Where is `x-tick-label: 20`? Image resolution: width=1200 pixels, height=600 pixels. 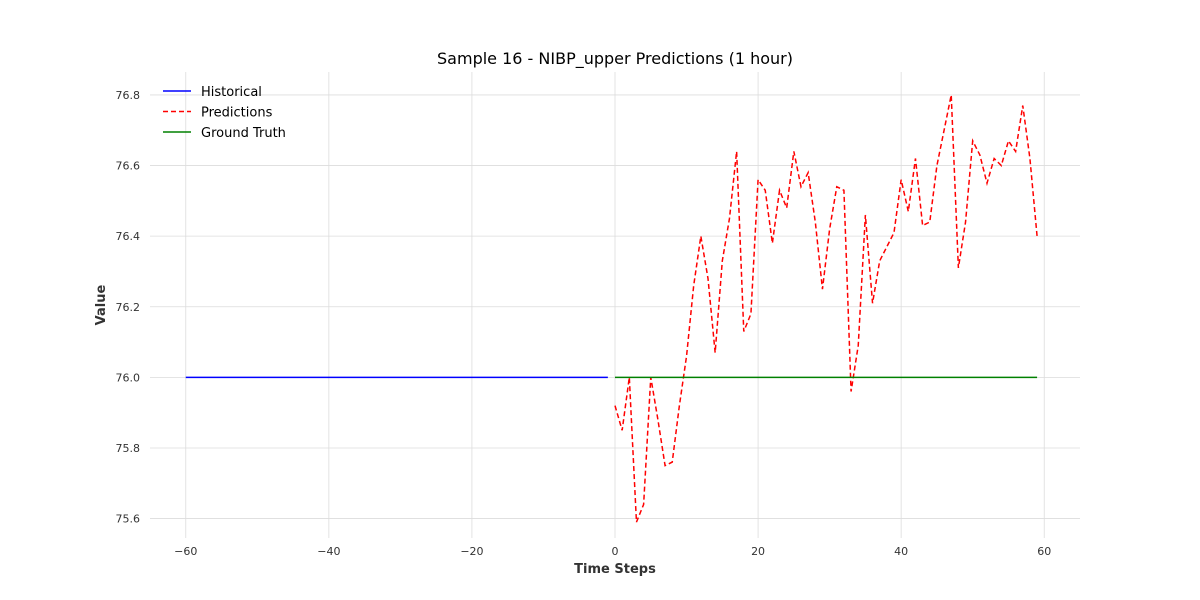
x-tick-label: 20 is located at coordinates (758, 551).